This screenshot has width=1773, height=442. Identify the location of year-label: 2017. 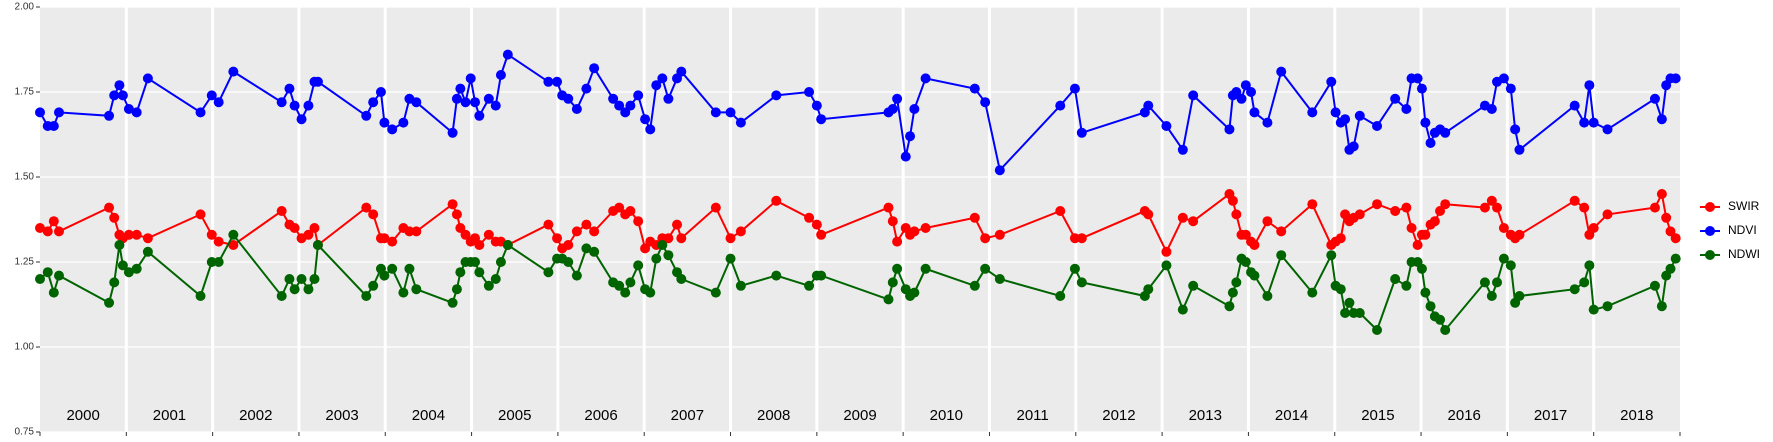
(1550, 415).